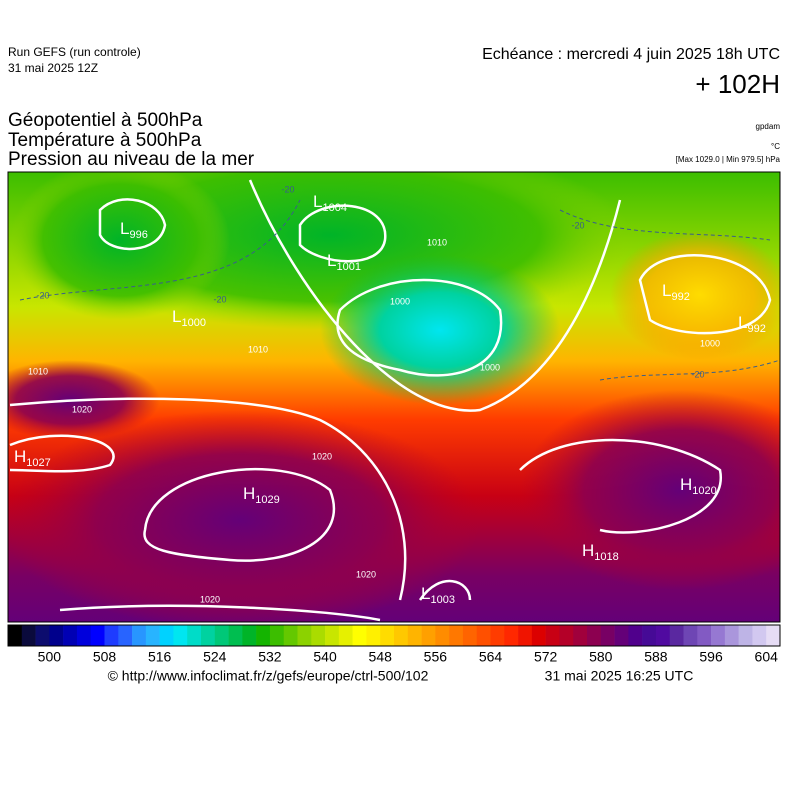  I want to click on field-name: Température à 500hPa, so click(105, 140).